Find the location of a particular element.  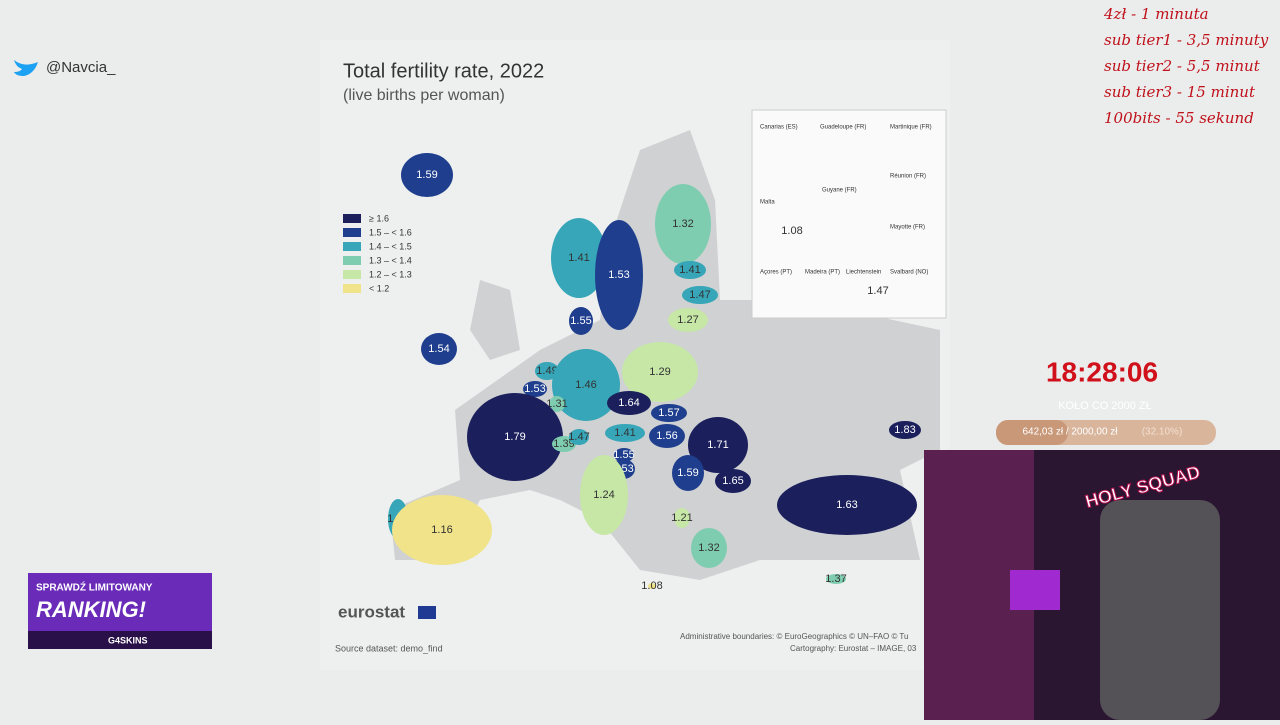

country-value: 1.64 is located at coordinates (628, 403).